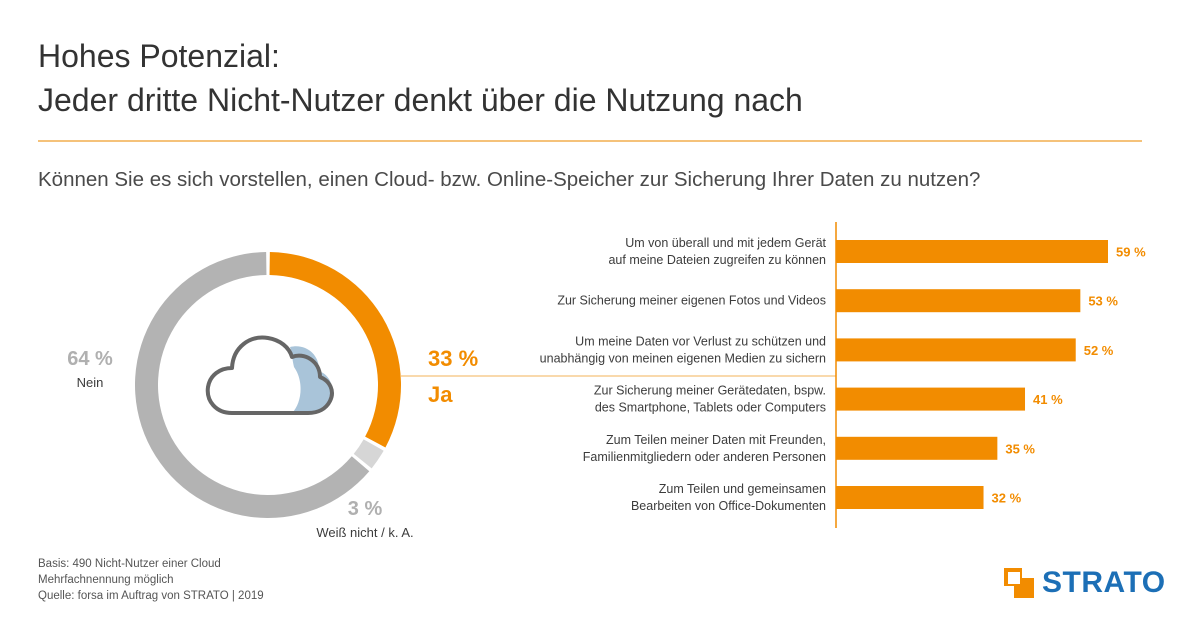 The height and width of the screenshot is (630, 1200). I want to click on cloud-outline, so click(269, 375).